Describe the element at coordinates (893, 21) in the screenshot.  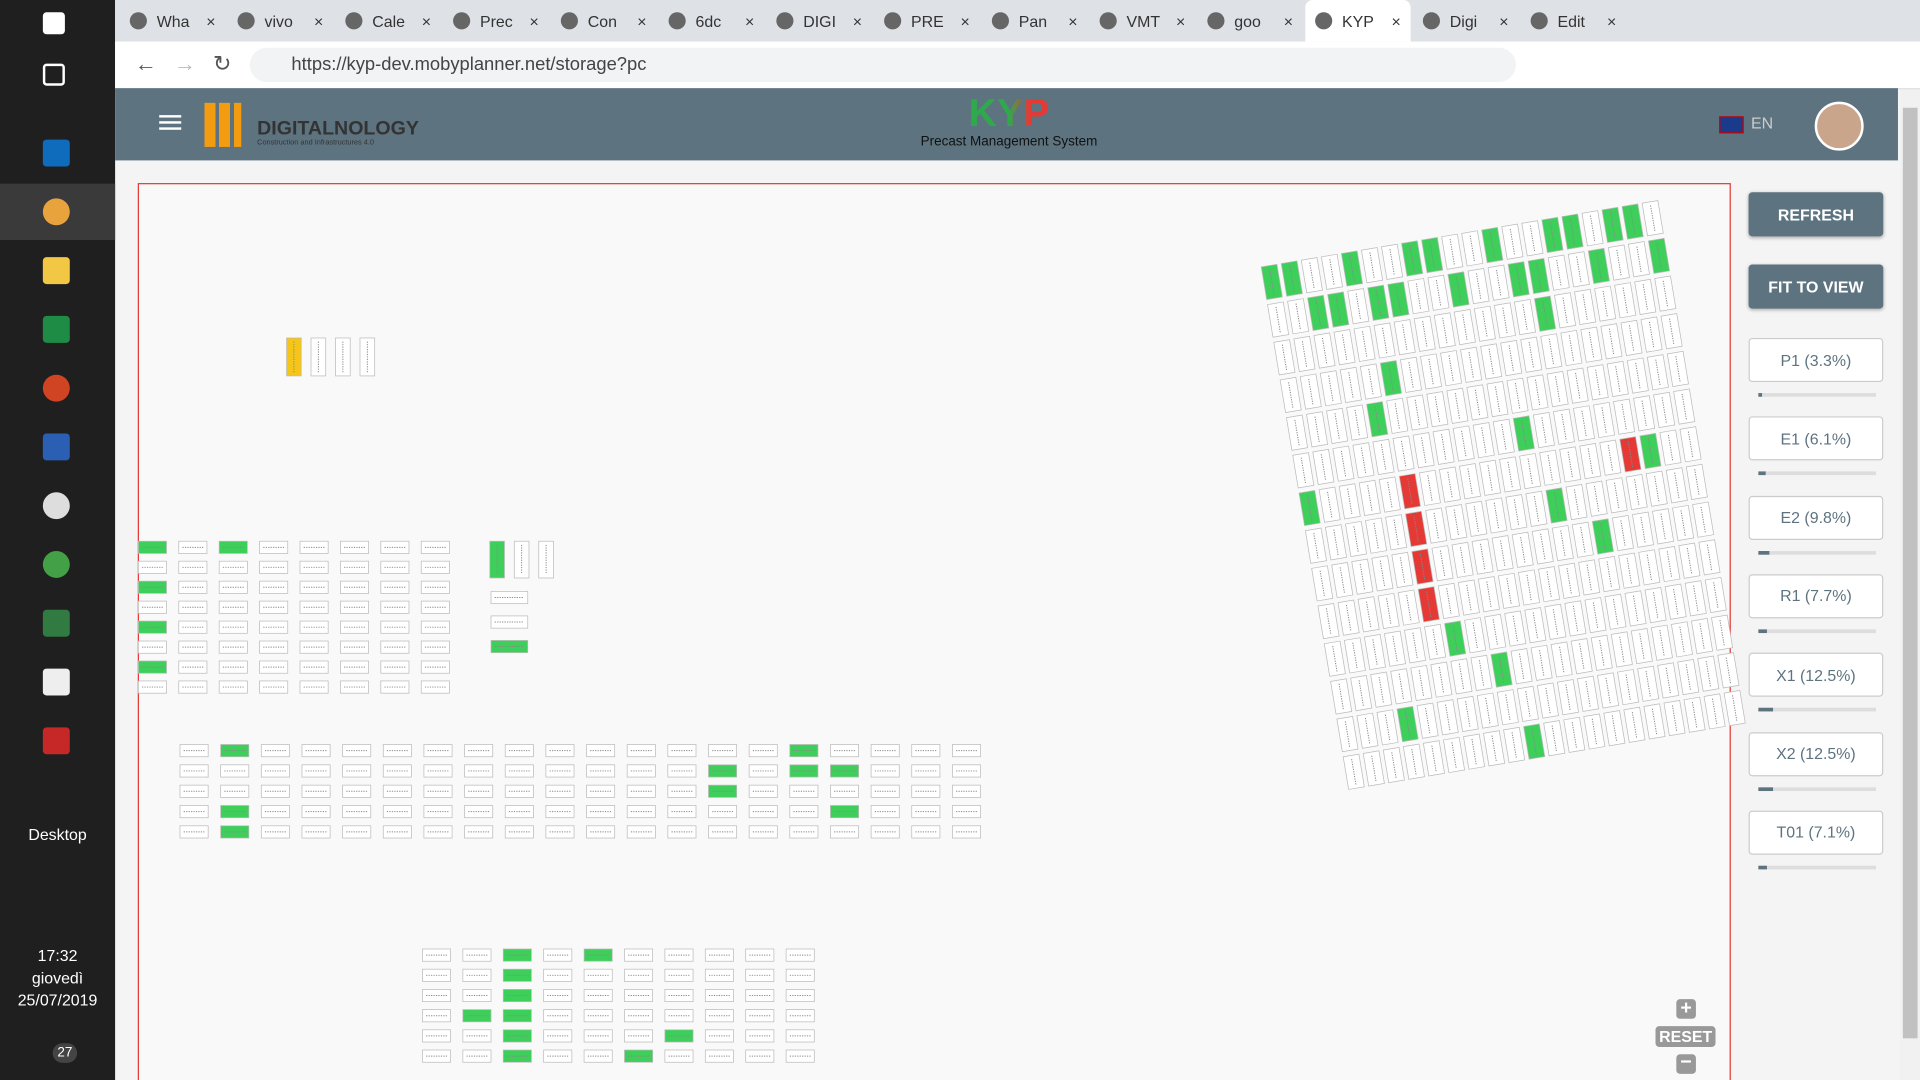
I see `tab-favicon` at that location.